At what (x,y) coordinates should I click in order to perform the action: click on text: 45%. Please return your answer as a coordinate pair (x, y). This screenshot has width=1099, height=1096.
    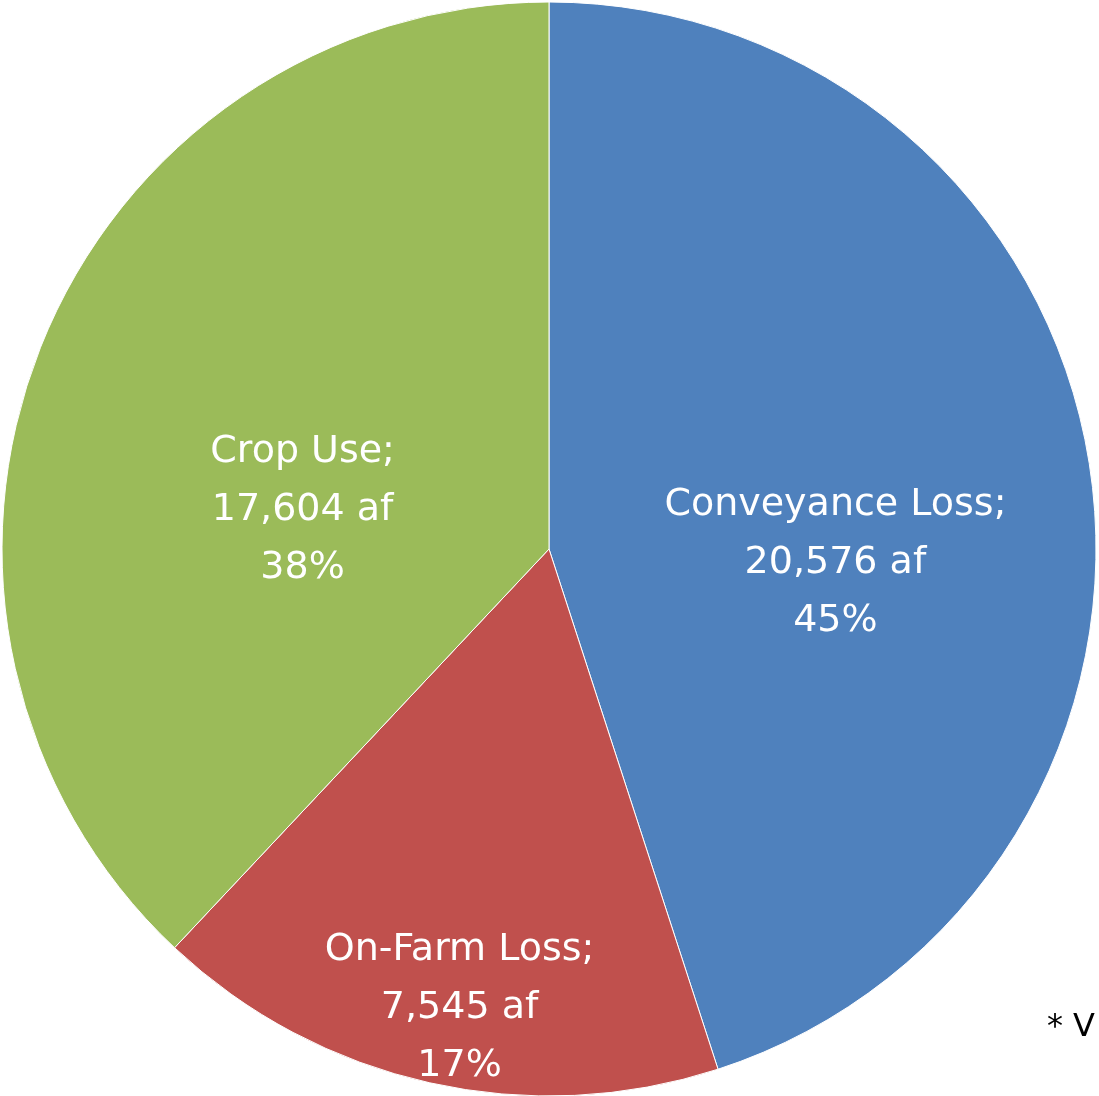
    Looking at the image, I should click on (835, 617).